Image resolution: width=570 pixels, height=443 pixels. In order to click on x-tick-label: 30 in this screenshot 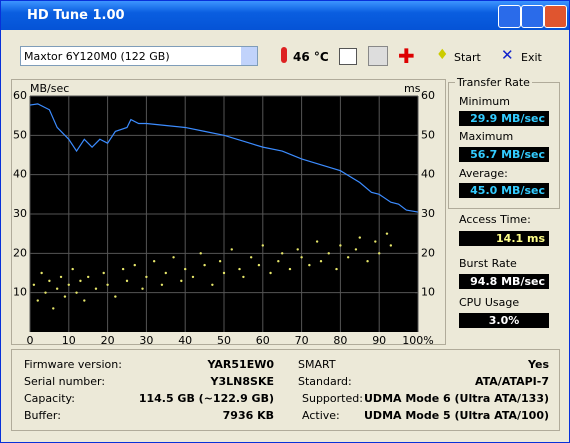, I will do `click(146, 339)`.